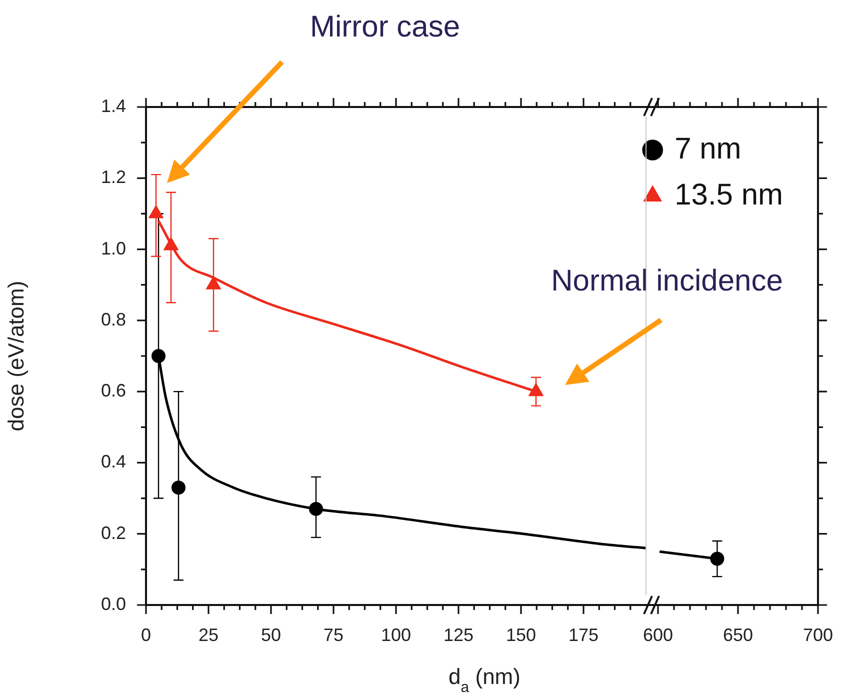  I want to click on x-tick-label: 150, so click(521, 634).